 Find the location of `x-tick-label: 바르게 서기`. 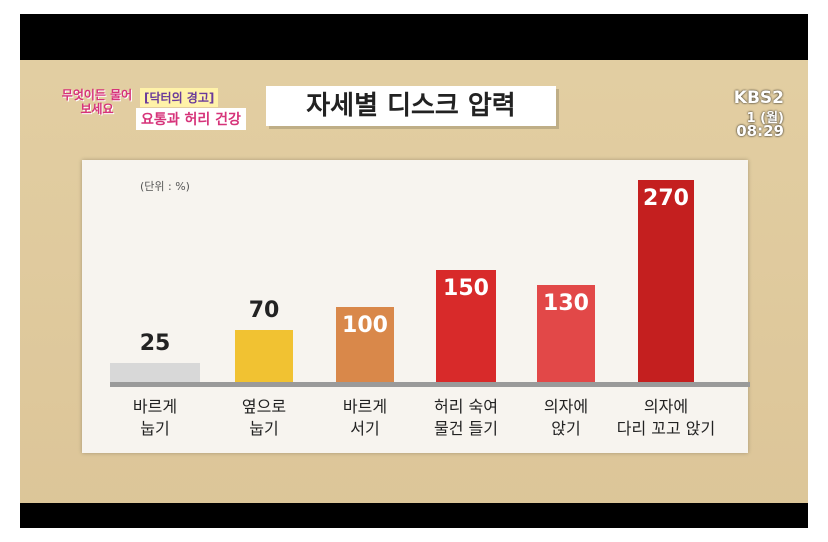

x-tick-label: 바르게 서기 is located at coordinates (365, 417).